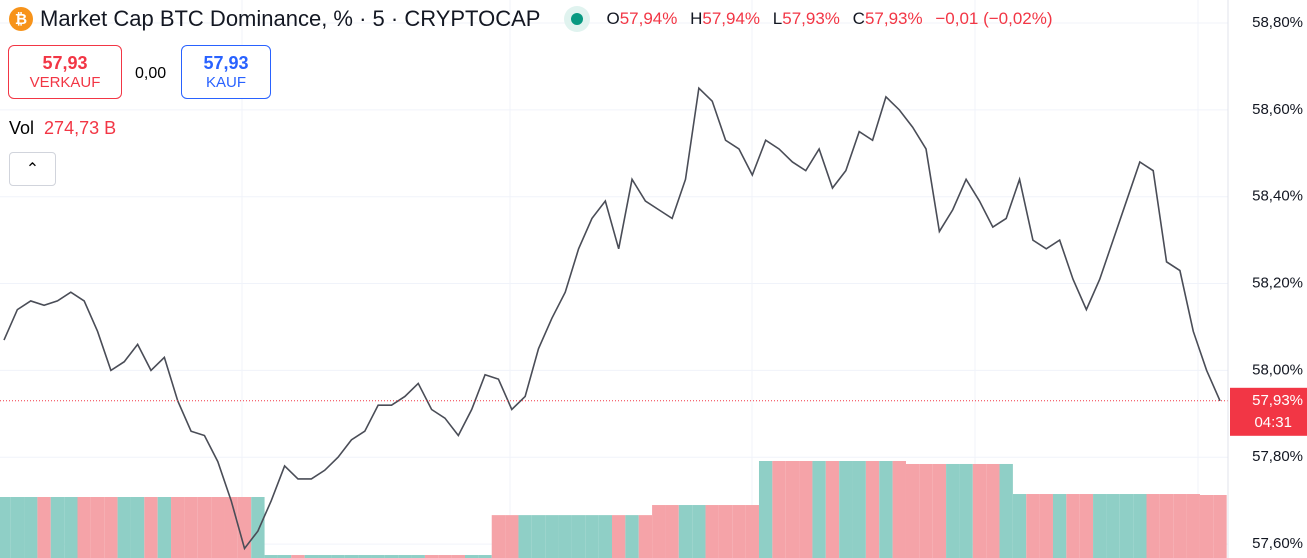 The width and height of the screenshot is (1307, 558). Describe the element at coordinates (1277, 543) in the screenshot. I see `y-tick-label: 57,60%` at that location.